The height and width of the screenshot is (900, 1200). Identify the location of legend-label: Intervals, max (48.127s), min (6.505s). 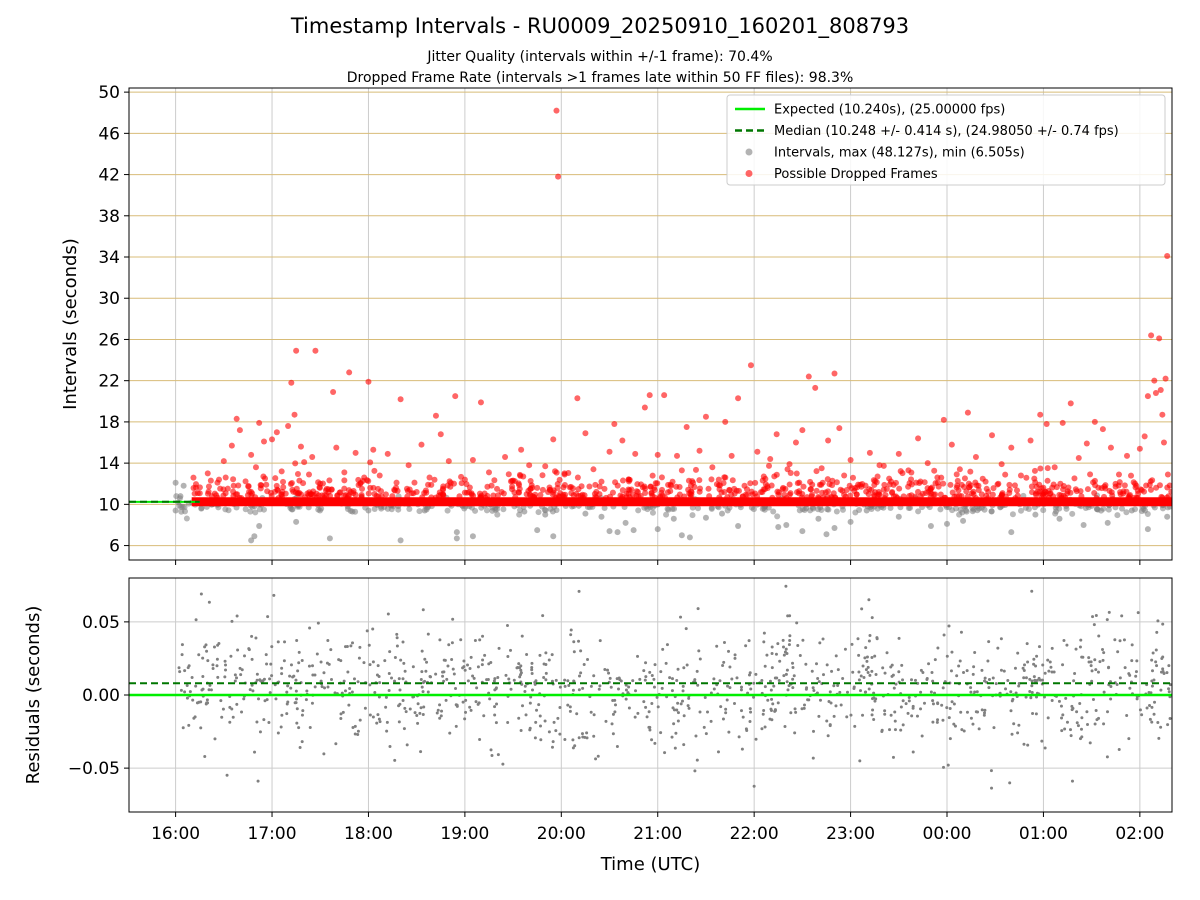
(899, 153).